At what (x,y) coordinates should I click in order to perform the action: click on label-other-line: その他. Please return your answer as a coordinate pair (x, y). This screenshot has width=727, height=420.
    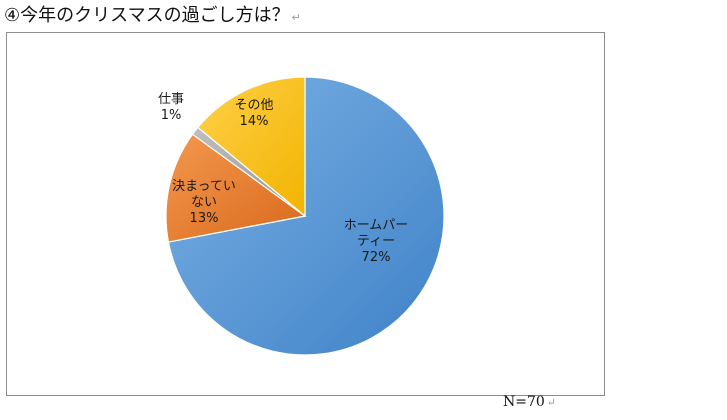
    Looking at the image, I should click on (253, 105).